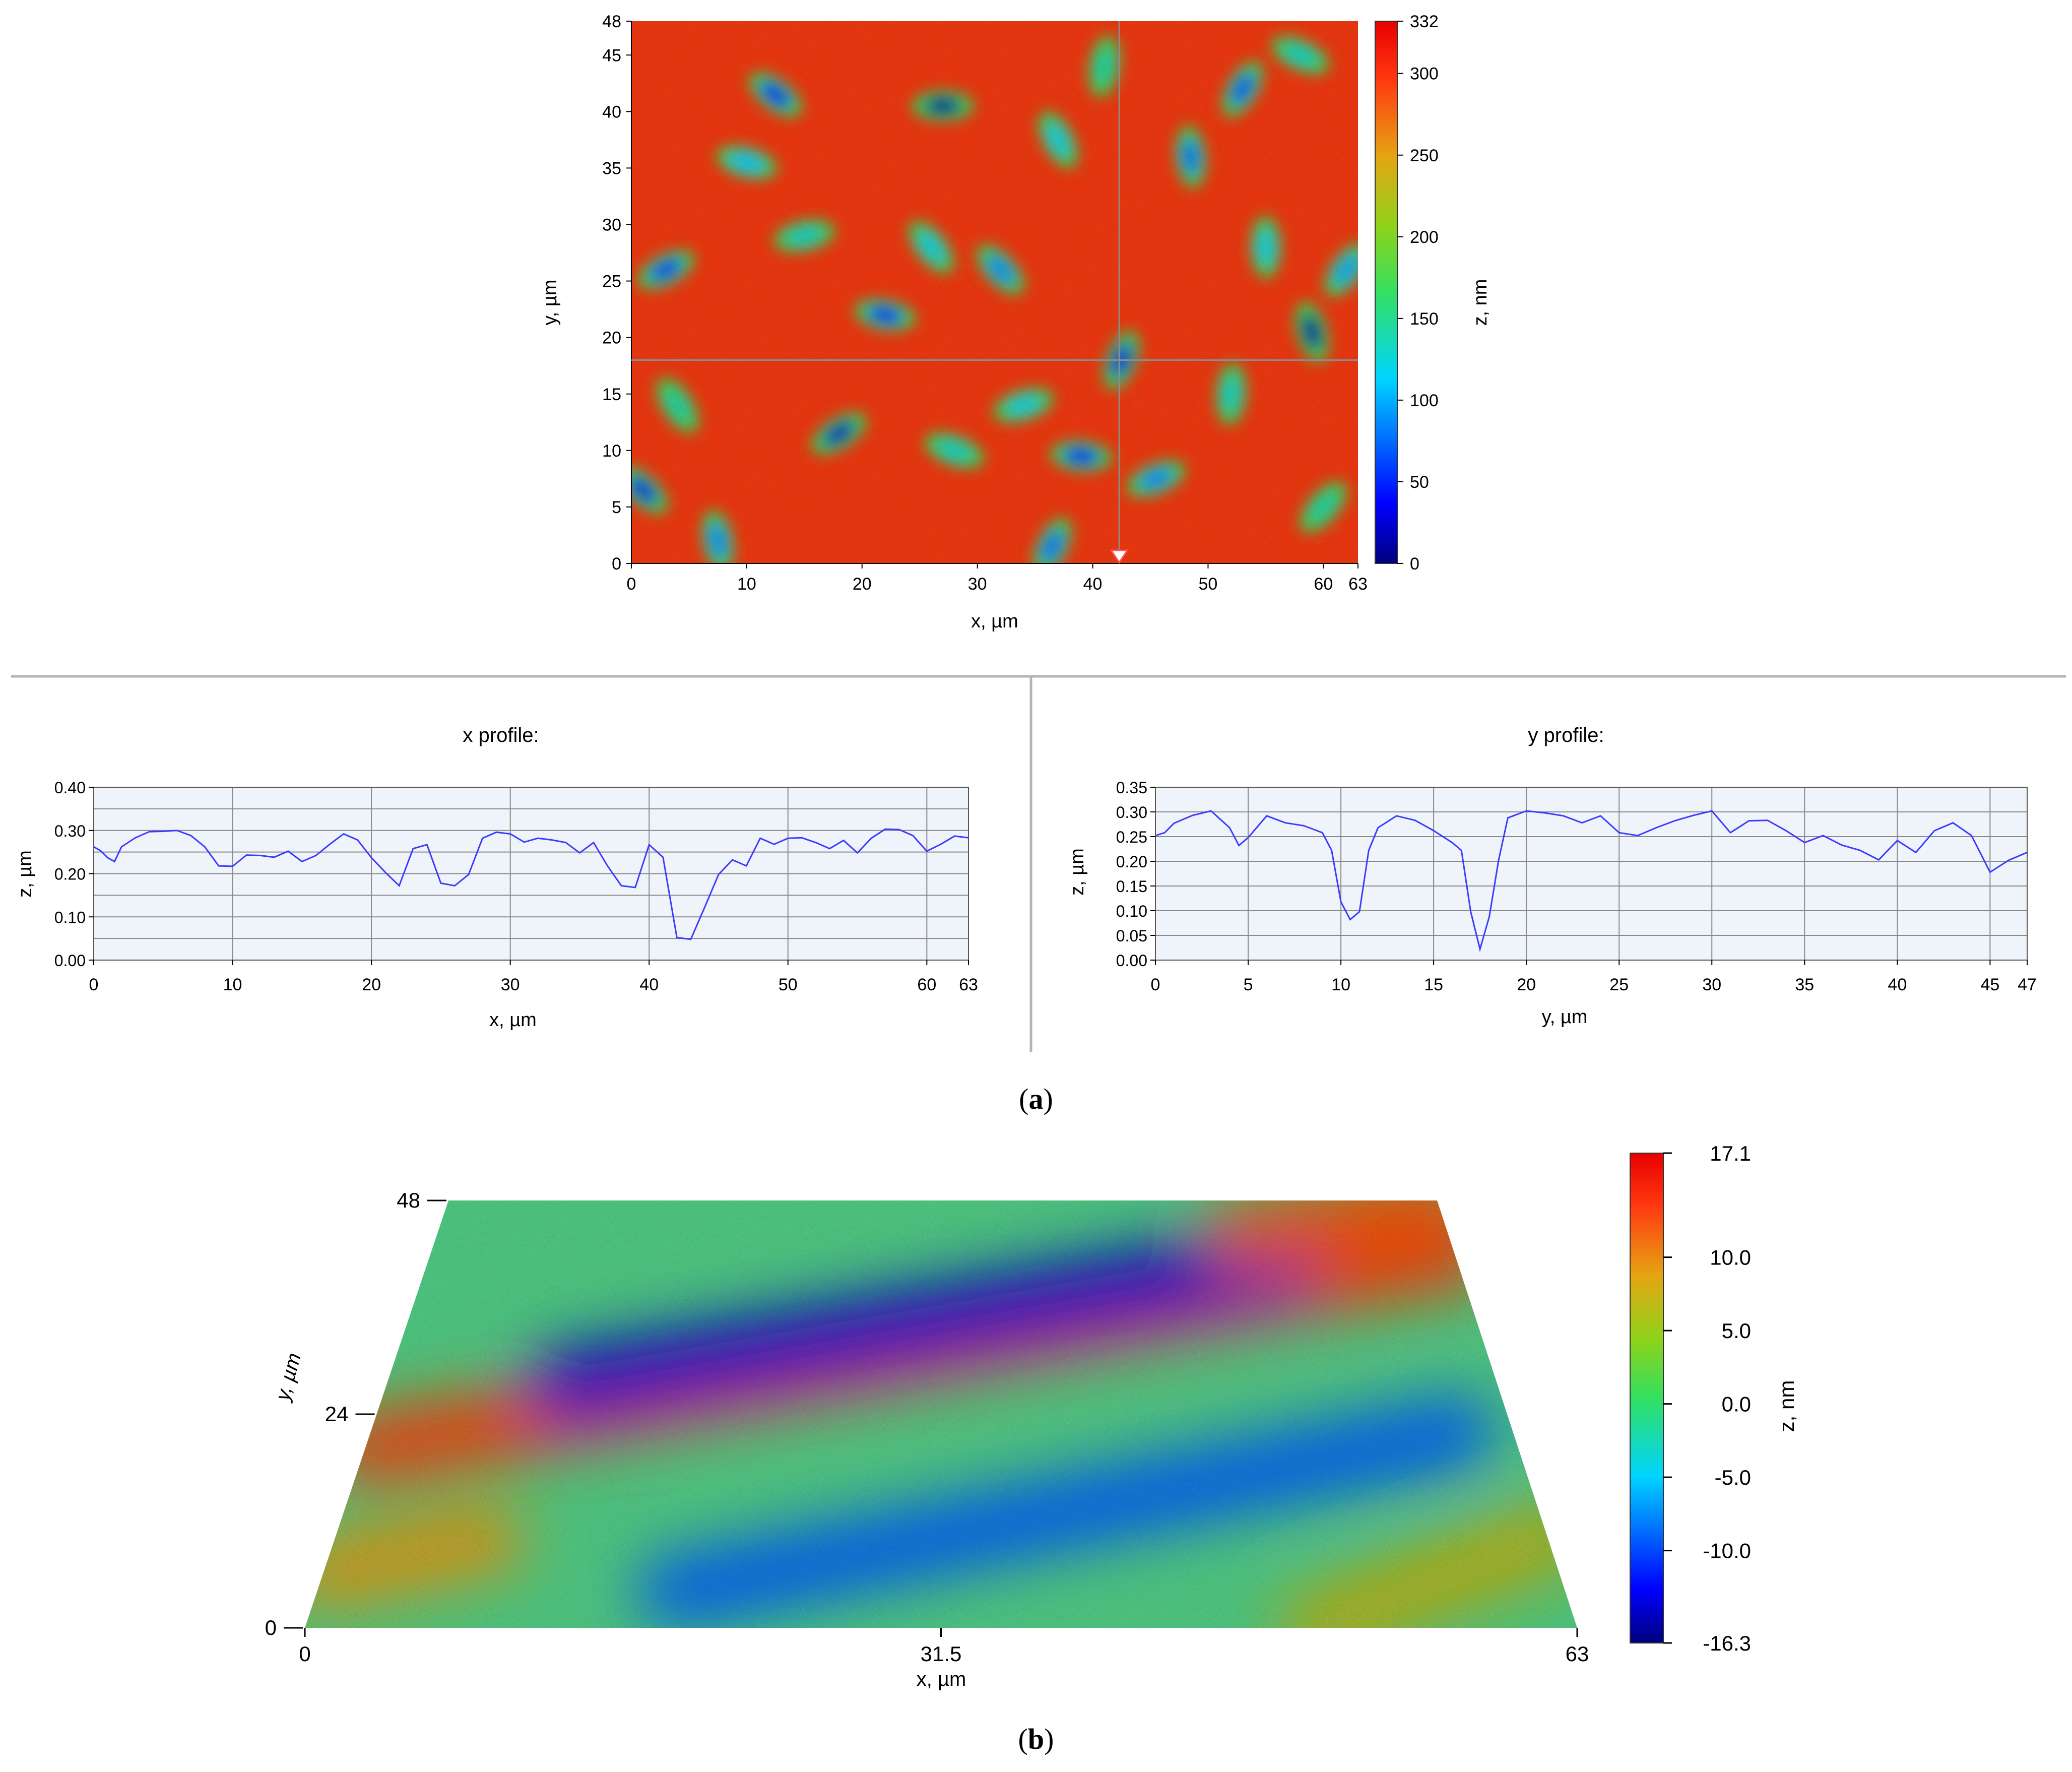  Describe the element at coordinates (531, 884) in the screenshot. I see `x-profile-series-line` at that location.